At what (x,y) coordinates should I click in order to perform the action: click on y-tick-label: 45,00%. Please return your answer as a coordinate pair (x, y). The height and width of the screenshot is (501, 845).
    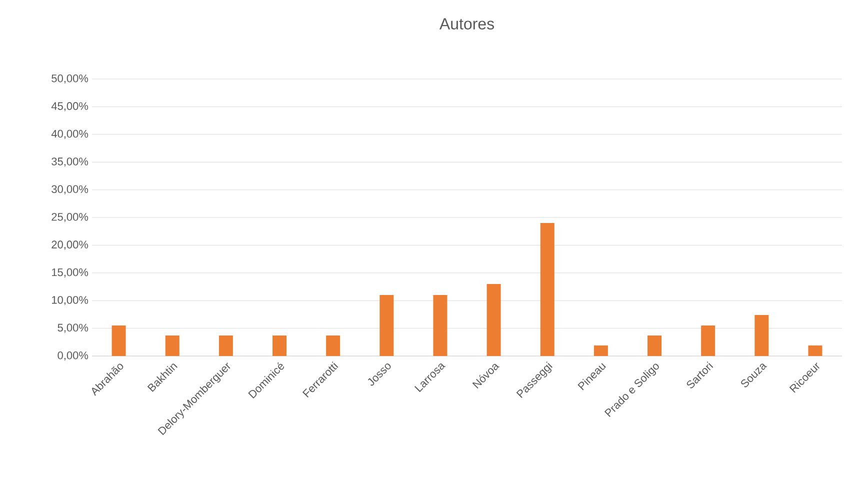
    Looking at the image, I should click on (69, 107).